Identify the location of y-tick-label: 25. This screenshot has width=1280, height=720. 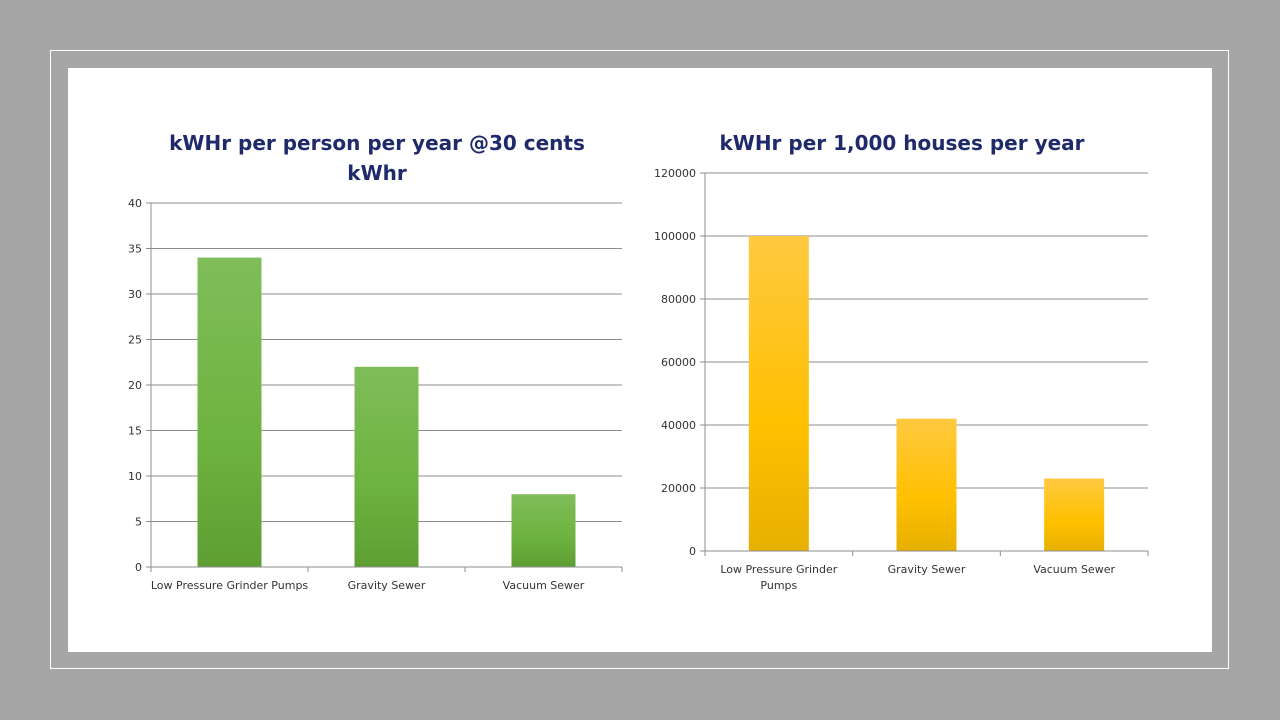
(135, 340).